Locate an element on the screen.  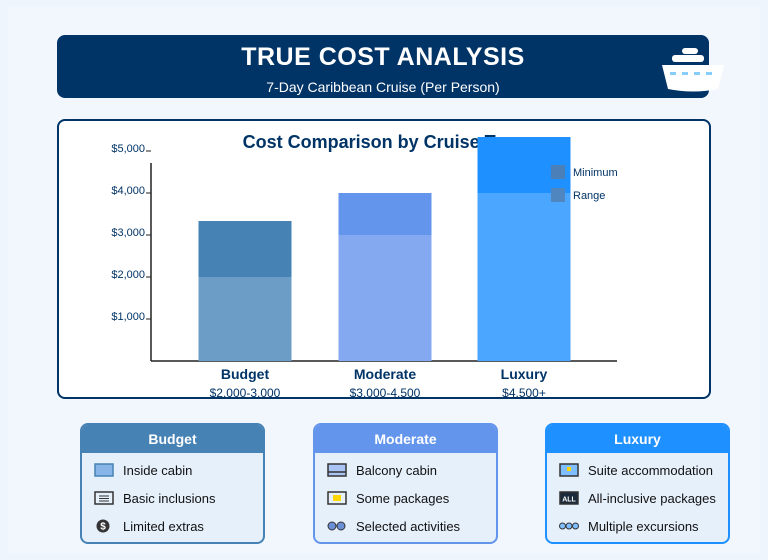
list-item: Inside cabin is located at coordinates (143, 470).